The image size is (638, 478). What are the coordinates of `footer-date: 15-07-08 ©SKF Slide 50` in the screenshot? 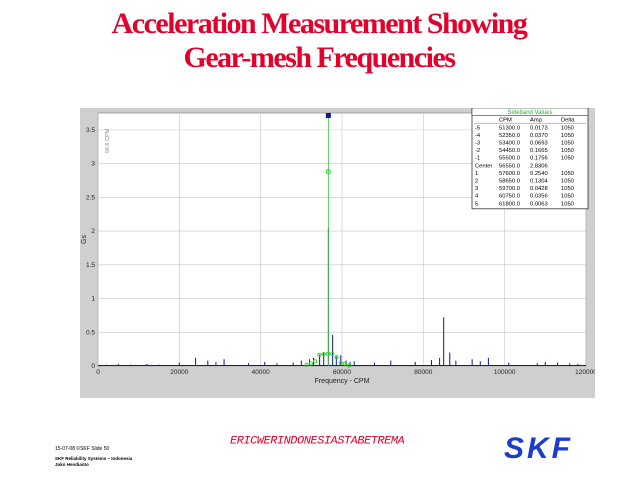 It's located at (82, 449).